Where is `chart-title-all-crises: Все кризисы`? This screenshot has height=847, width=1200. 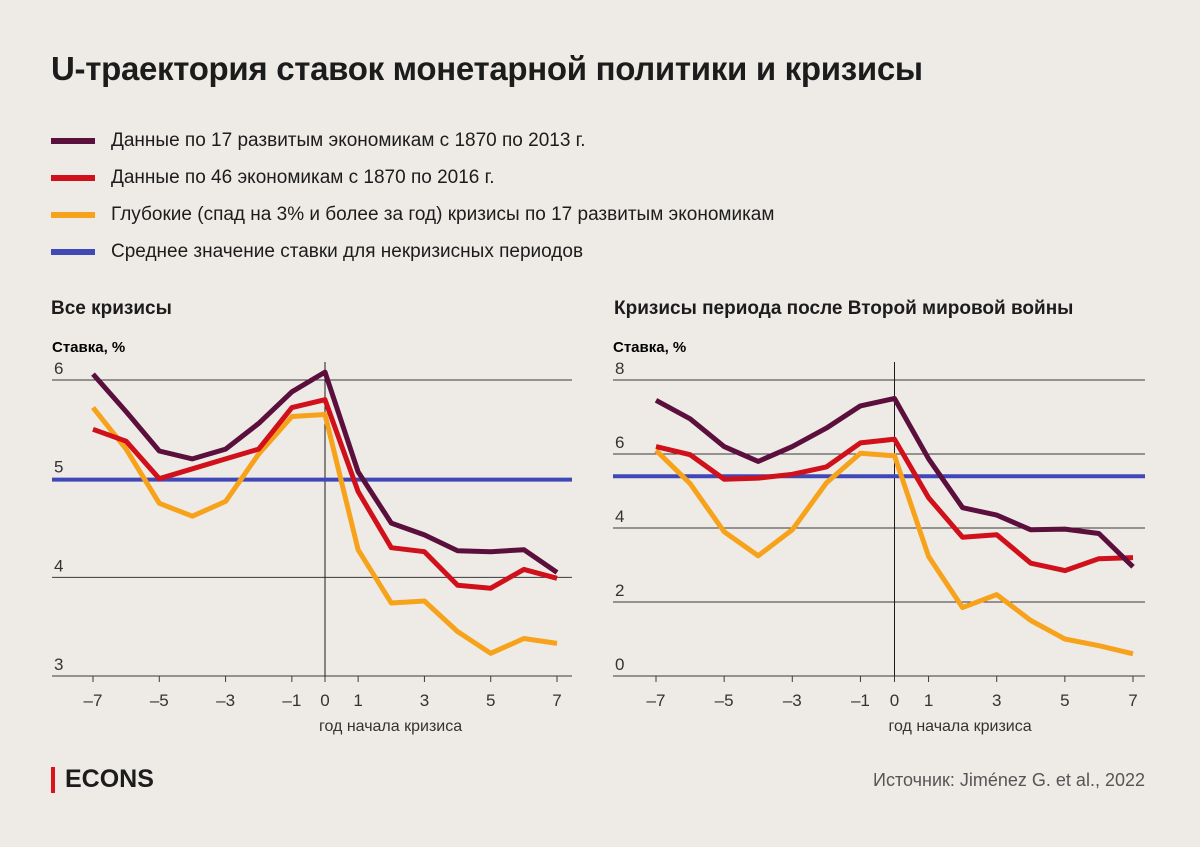
chart-title-all-crises: Все кризисы is located at coordinates (111, 308).